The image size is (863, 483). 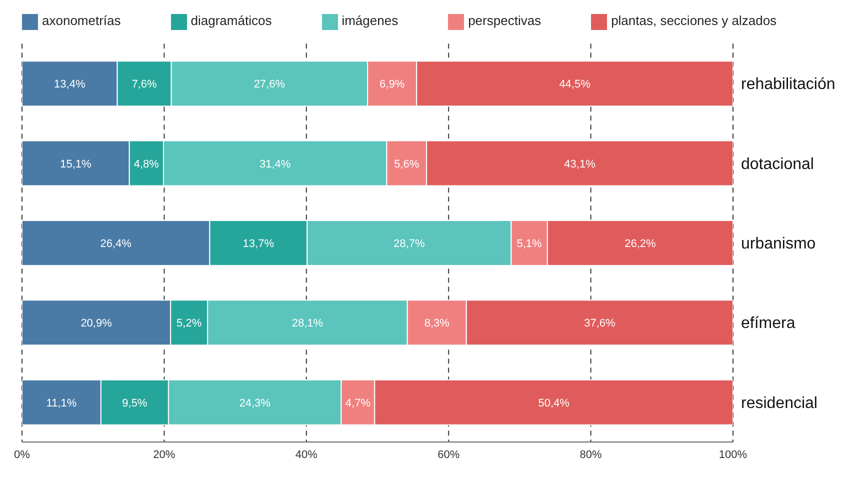 What do you see at coordinates (22, 454) in the screenshot?
I see `x-tick-label: 0%` at bounding box center [22, 454].